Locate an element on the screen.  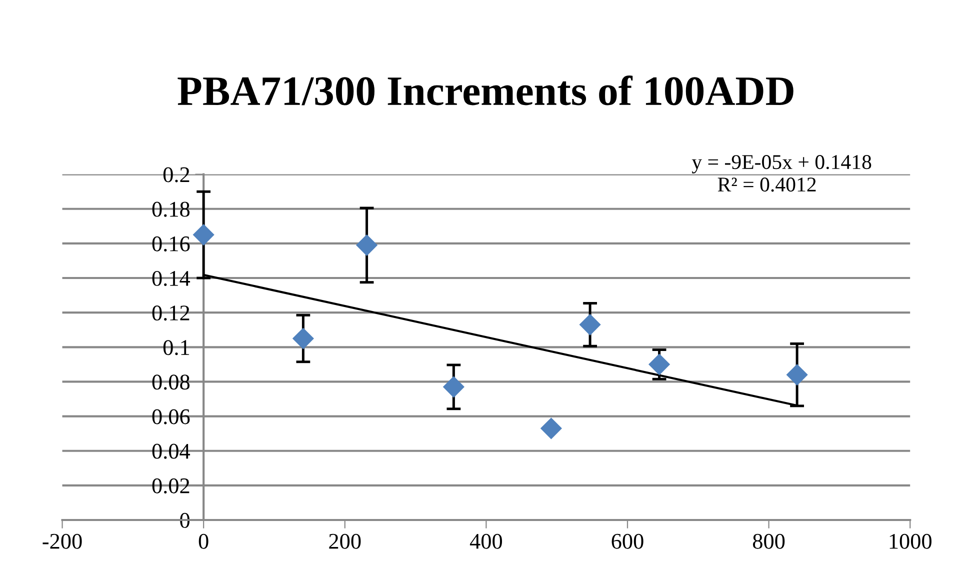
y-tick-label: 0.12 is located at coordinates (171, 313).